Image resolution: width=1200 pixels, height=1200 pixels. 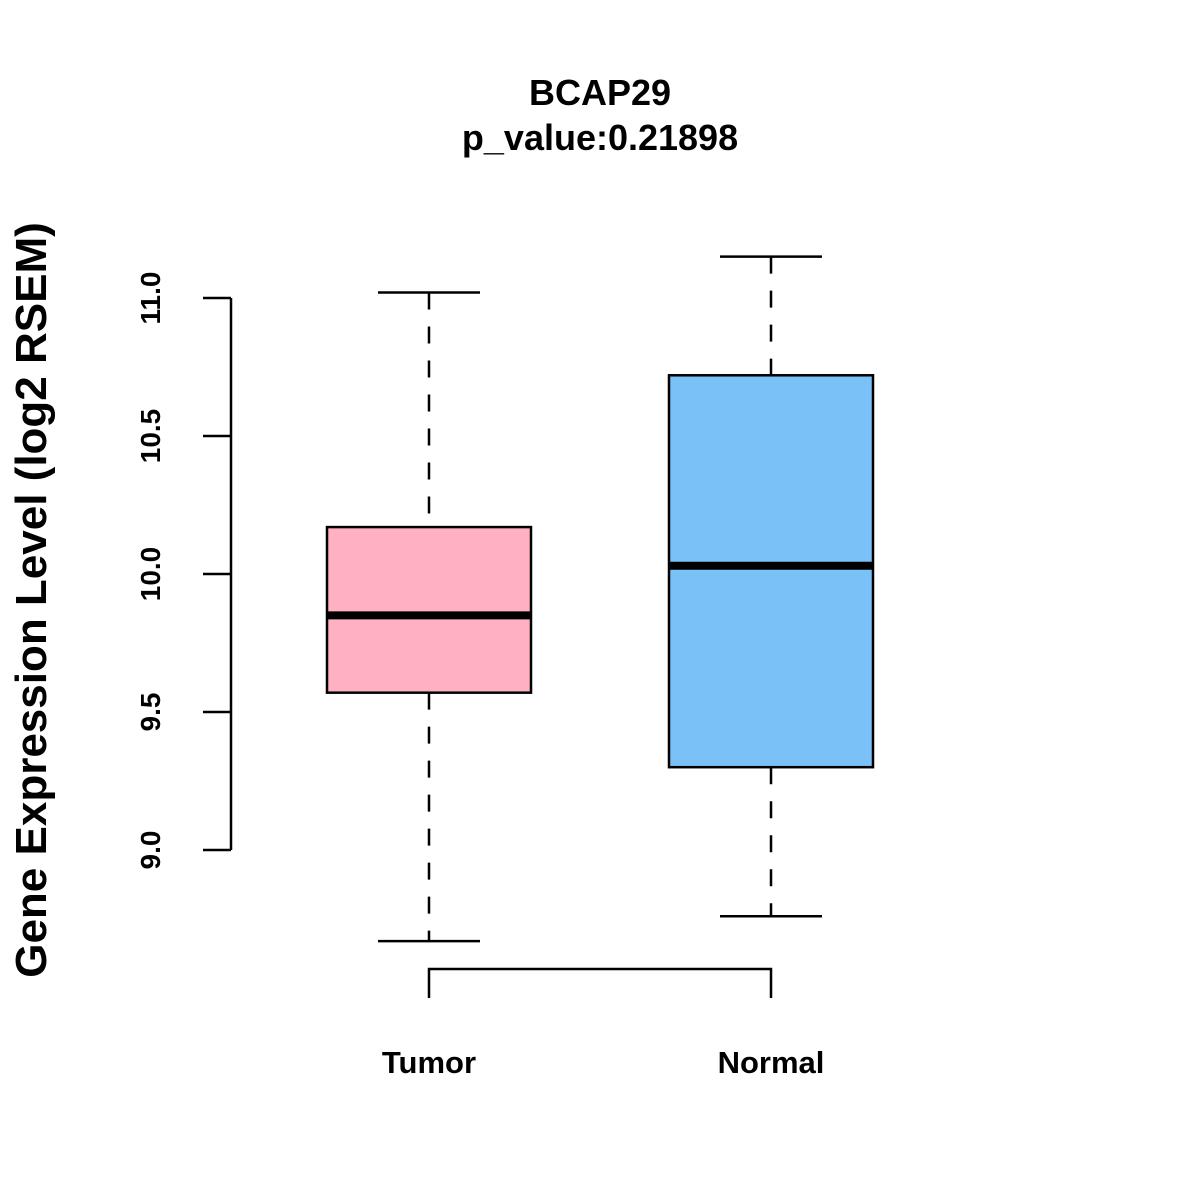 I want to click on x-category-label: Normal, so click(x=771, y=1062).